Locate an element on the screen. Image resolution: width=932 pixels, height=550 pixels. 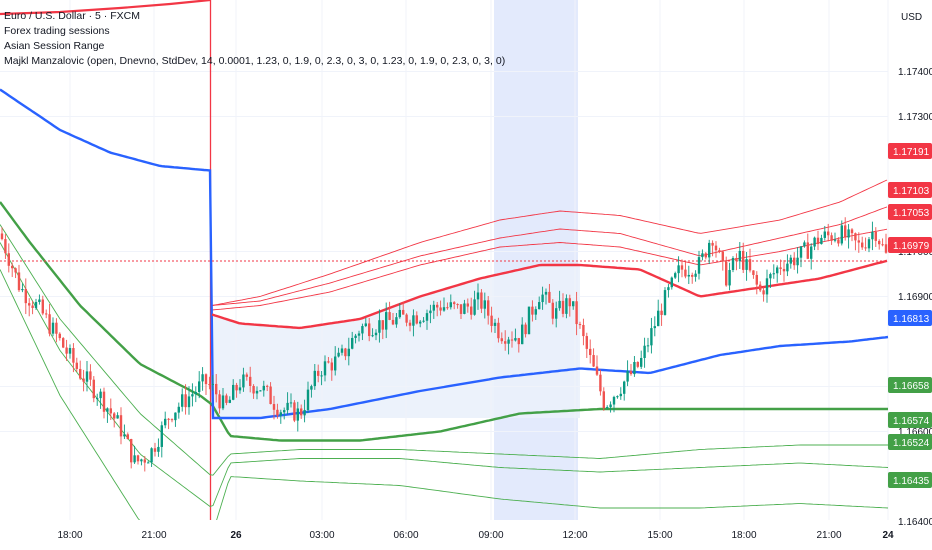
legend-symbol: Euro / U.S. Dollar · 5 · FXCM is located at coordinates (72, 16).